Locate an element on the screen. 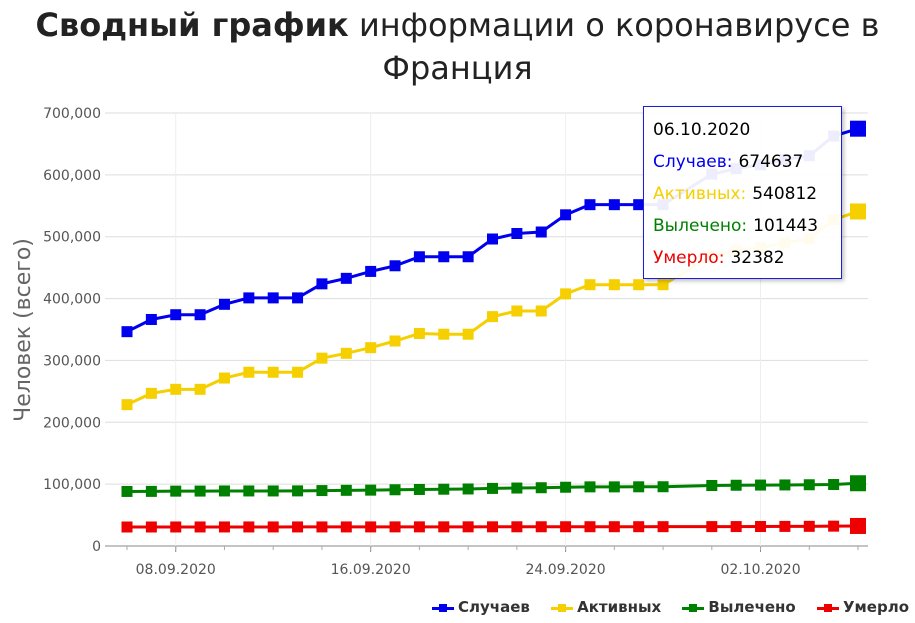 The width and height of the screenshot is (915, 623). legend-item-deaths: Умерло is located at coordinates (862, 607).